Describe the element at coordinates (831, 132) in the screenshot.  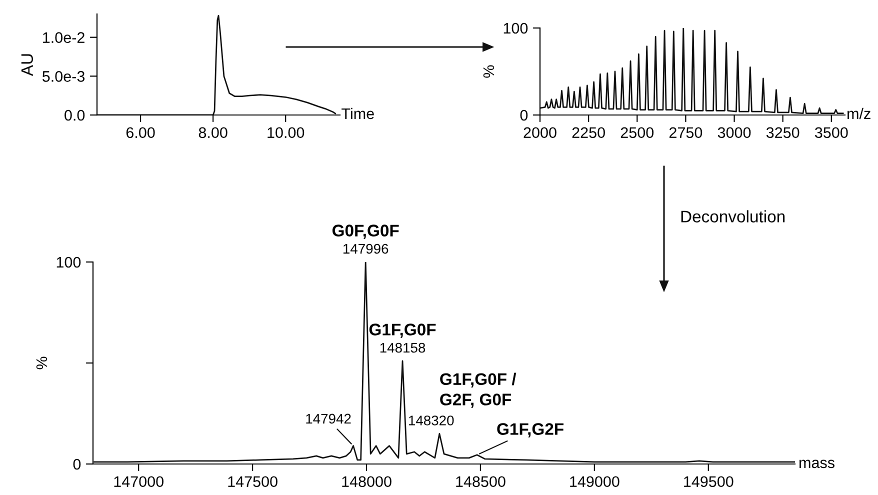
I see `x-tick-label: 3500` at that location.